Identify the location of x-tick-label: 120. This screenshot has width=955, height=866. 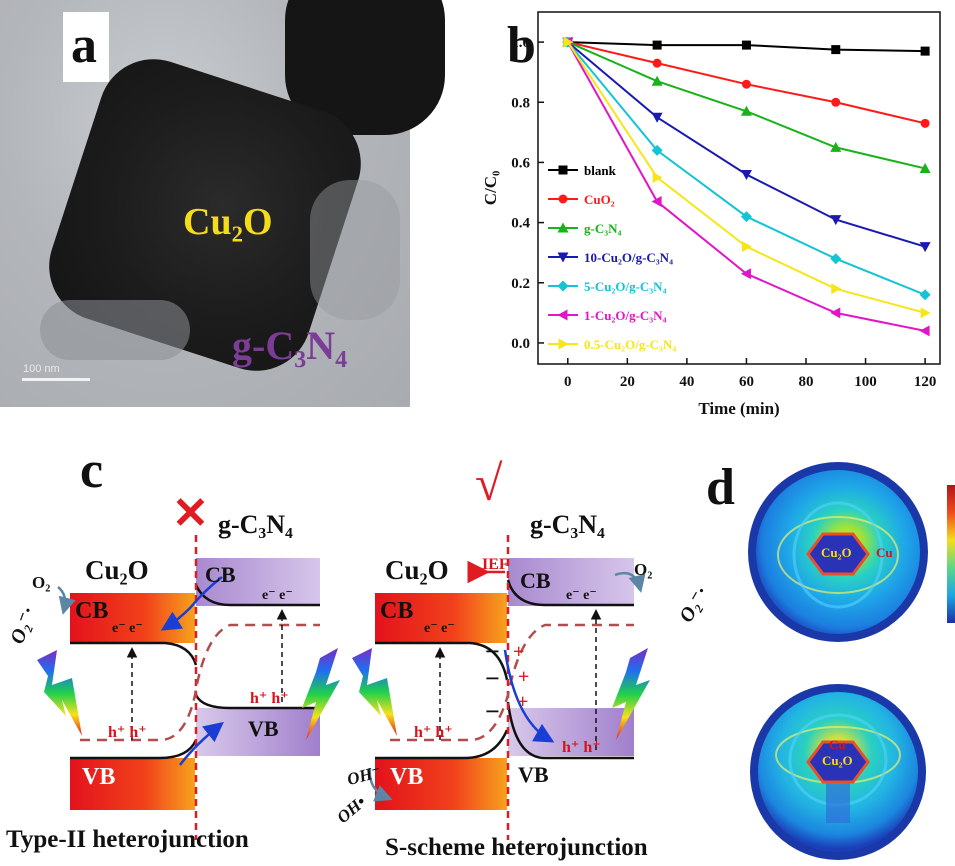
(925, 382).